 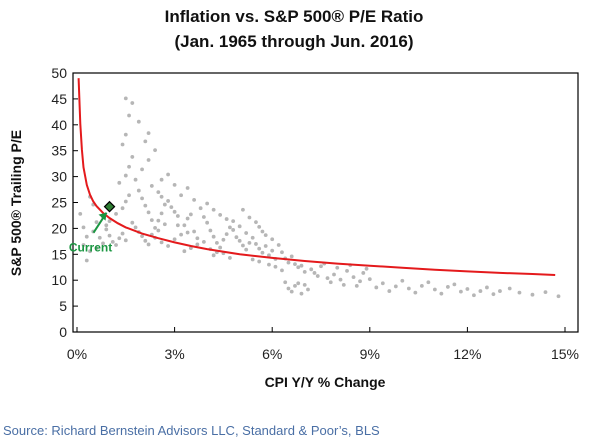 What do you see at coordinates (59, 73) in the screenshot?
I see `y-tick-label: 50` at bounding box center [59, 73].